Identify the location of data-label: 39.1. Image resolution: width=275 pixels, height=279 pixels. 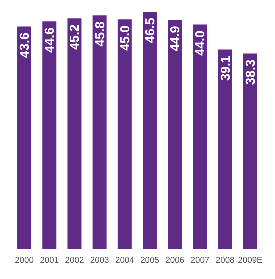
(225, 69).